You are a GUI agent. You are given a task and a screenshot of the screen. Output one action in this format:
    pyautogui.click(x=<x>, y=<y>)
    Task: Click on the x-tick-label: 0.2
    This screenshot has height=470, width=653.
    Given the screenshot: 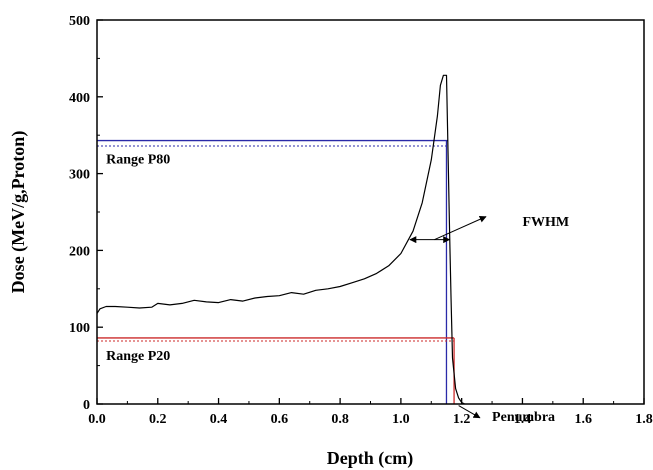 What is the action you would take?
    pyautogui.click(x=158, y=419)
    